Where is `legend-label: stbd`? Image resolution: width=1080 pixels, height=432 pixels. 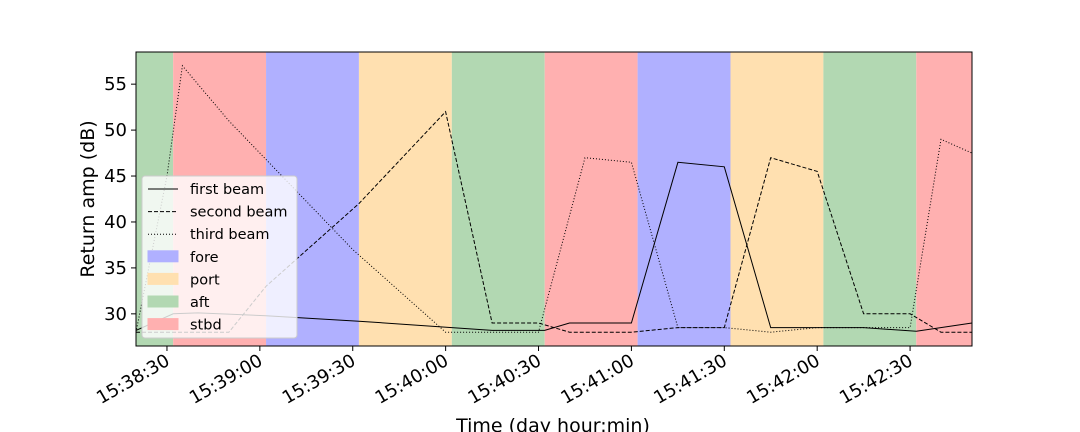 legend-label: stbd is located at coordinates (206, 326).